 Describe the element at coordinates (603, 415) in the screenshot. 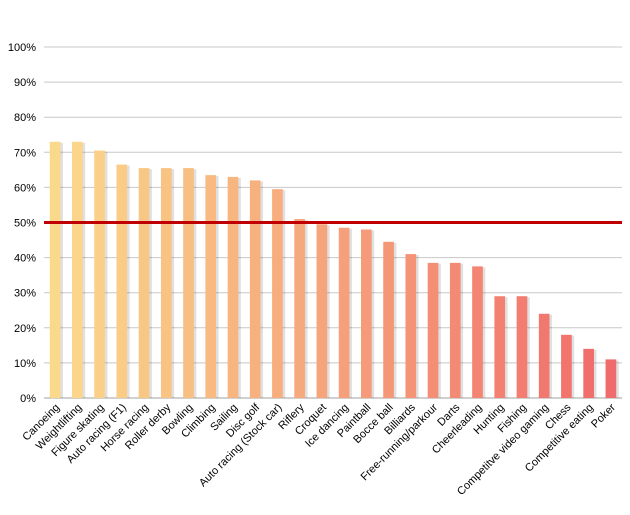

I see `x-tick-label: Poker` at that location.